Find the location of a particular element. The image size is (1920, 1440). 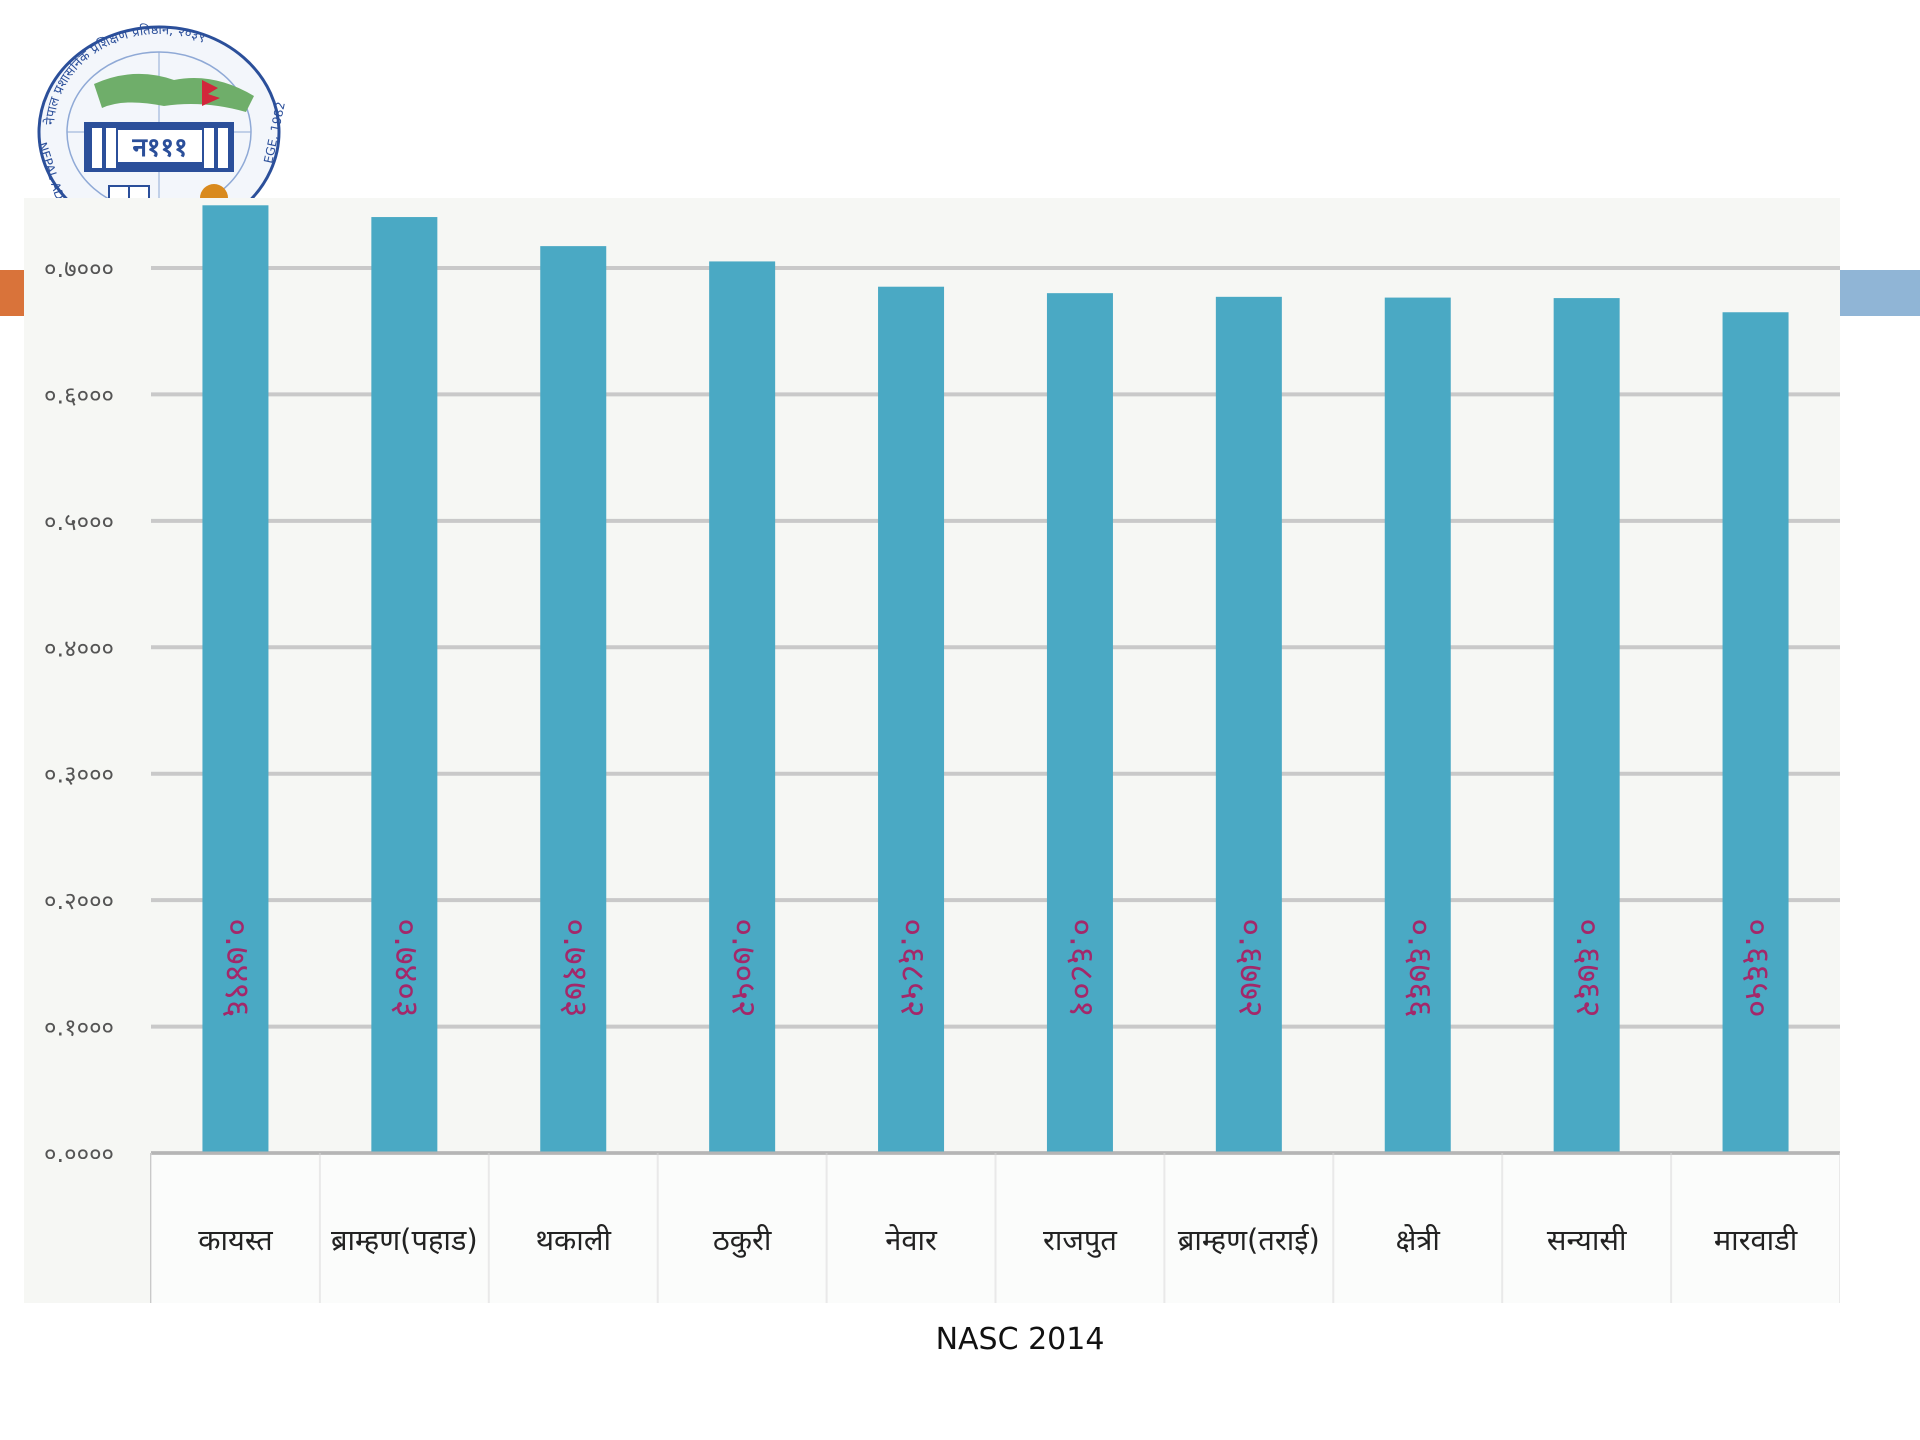

bar-data-label: ०.६६५० is located at coordinates (1757, 967).